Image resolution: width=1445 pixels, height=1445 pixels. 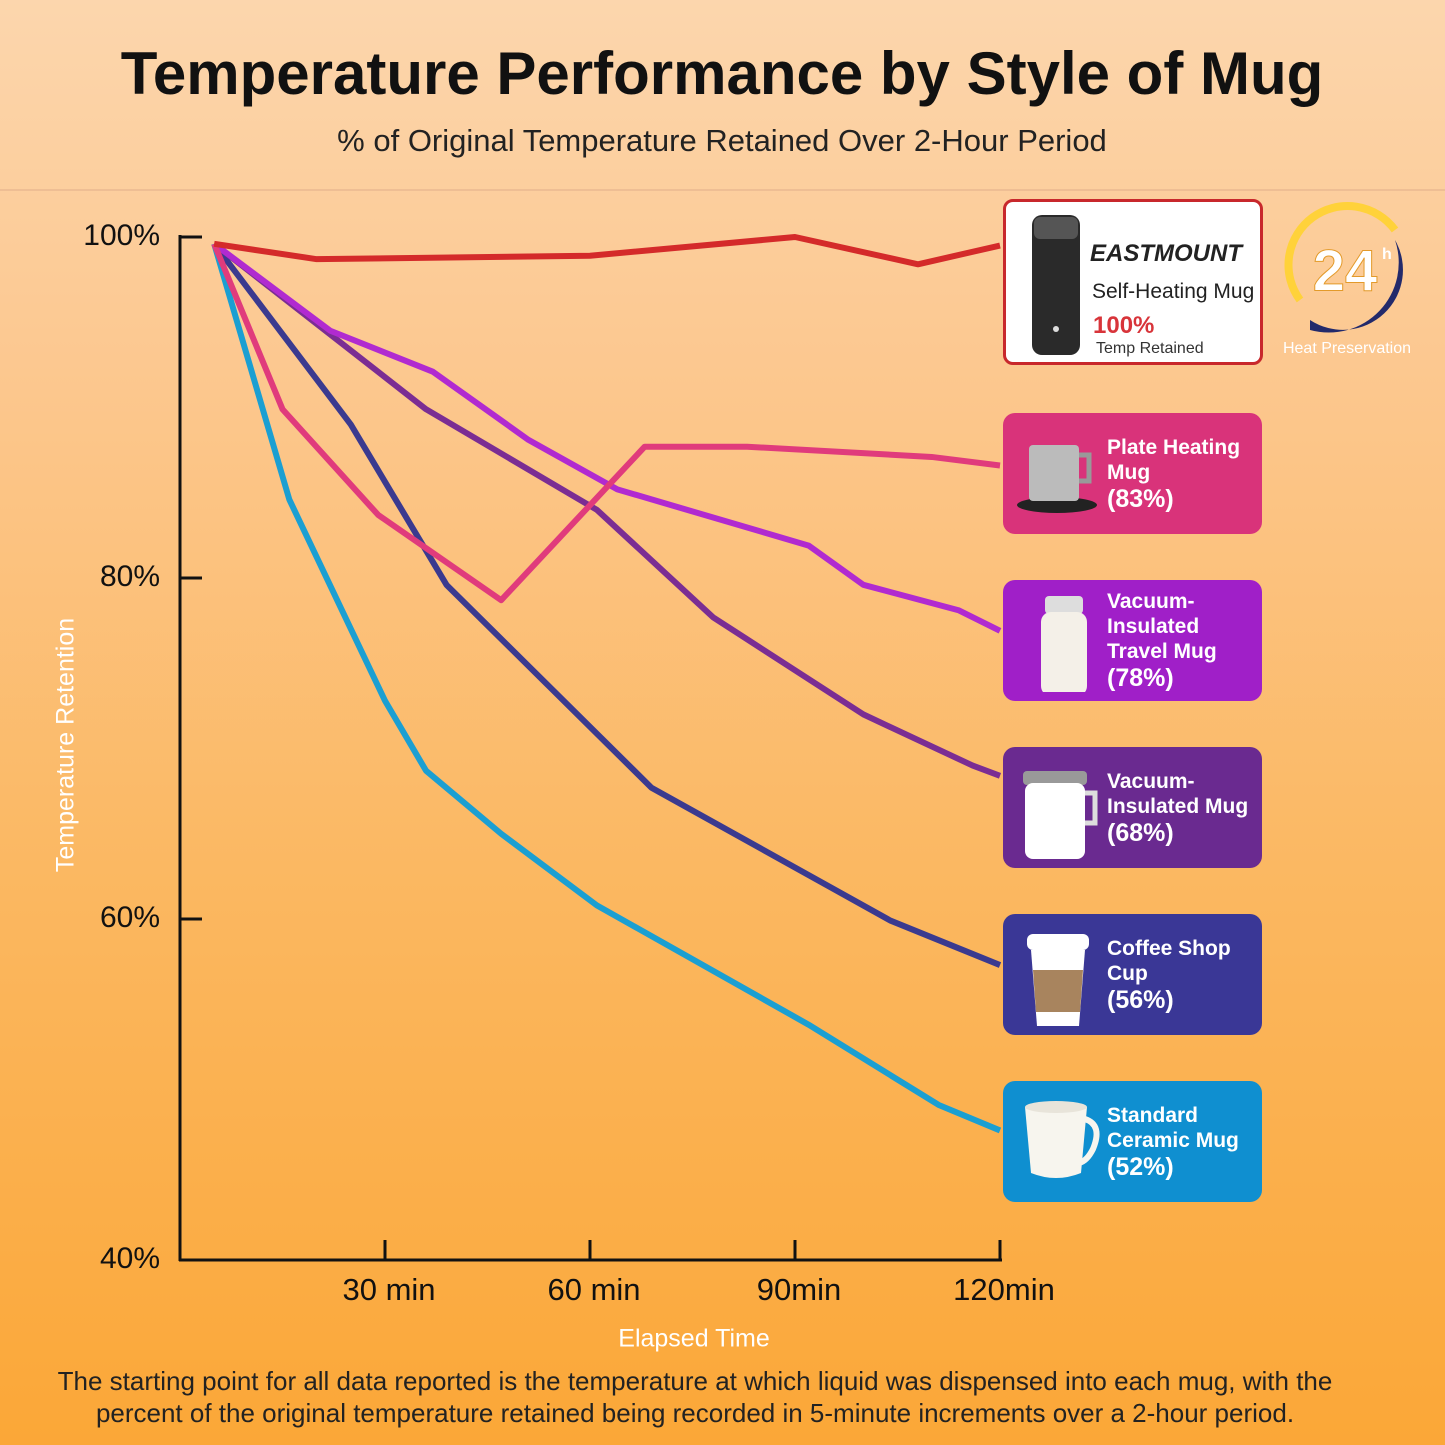 What do you see at coordinates (121, 235) in the screenshot?
I see `y-tick-label: 100%` at bounding box center [121, 235].